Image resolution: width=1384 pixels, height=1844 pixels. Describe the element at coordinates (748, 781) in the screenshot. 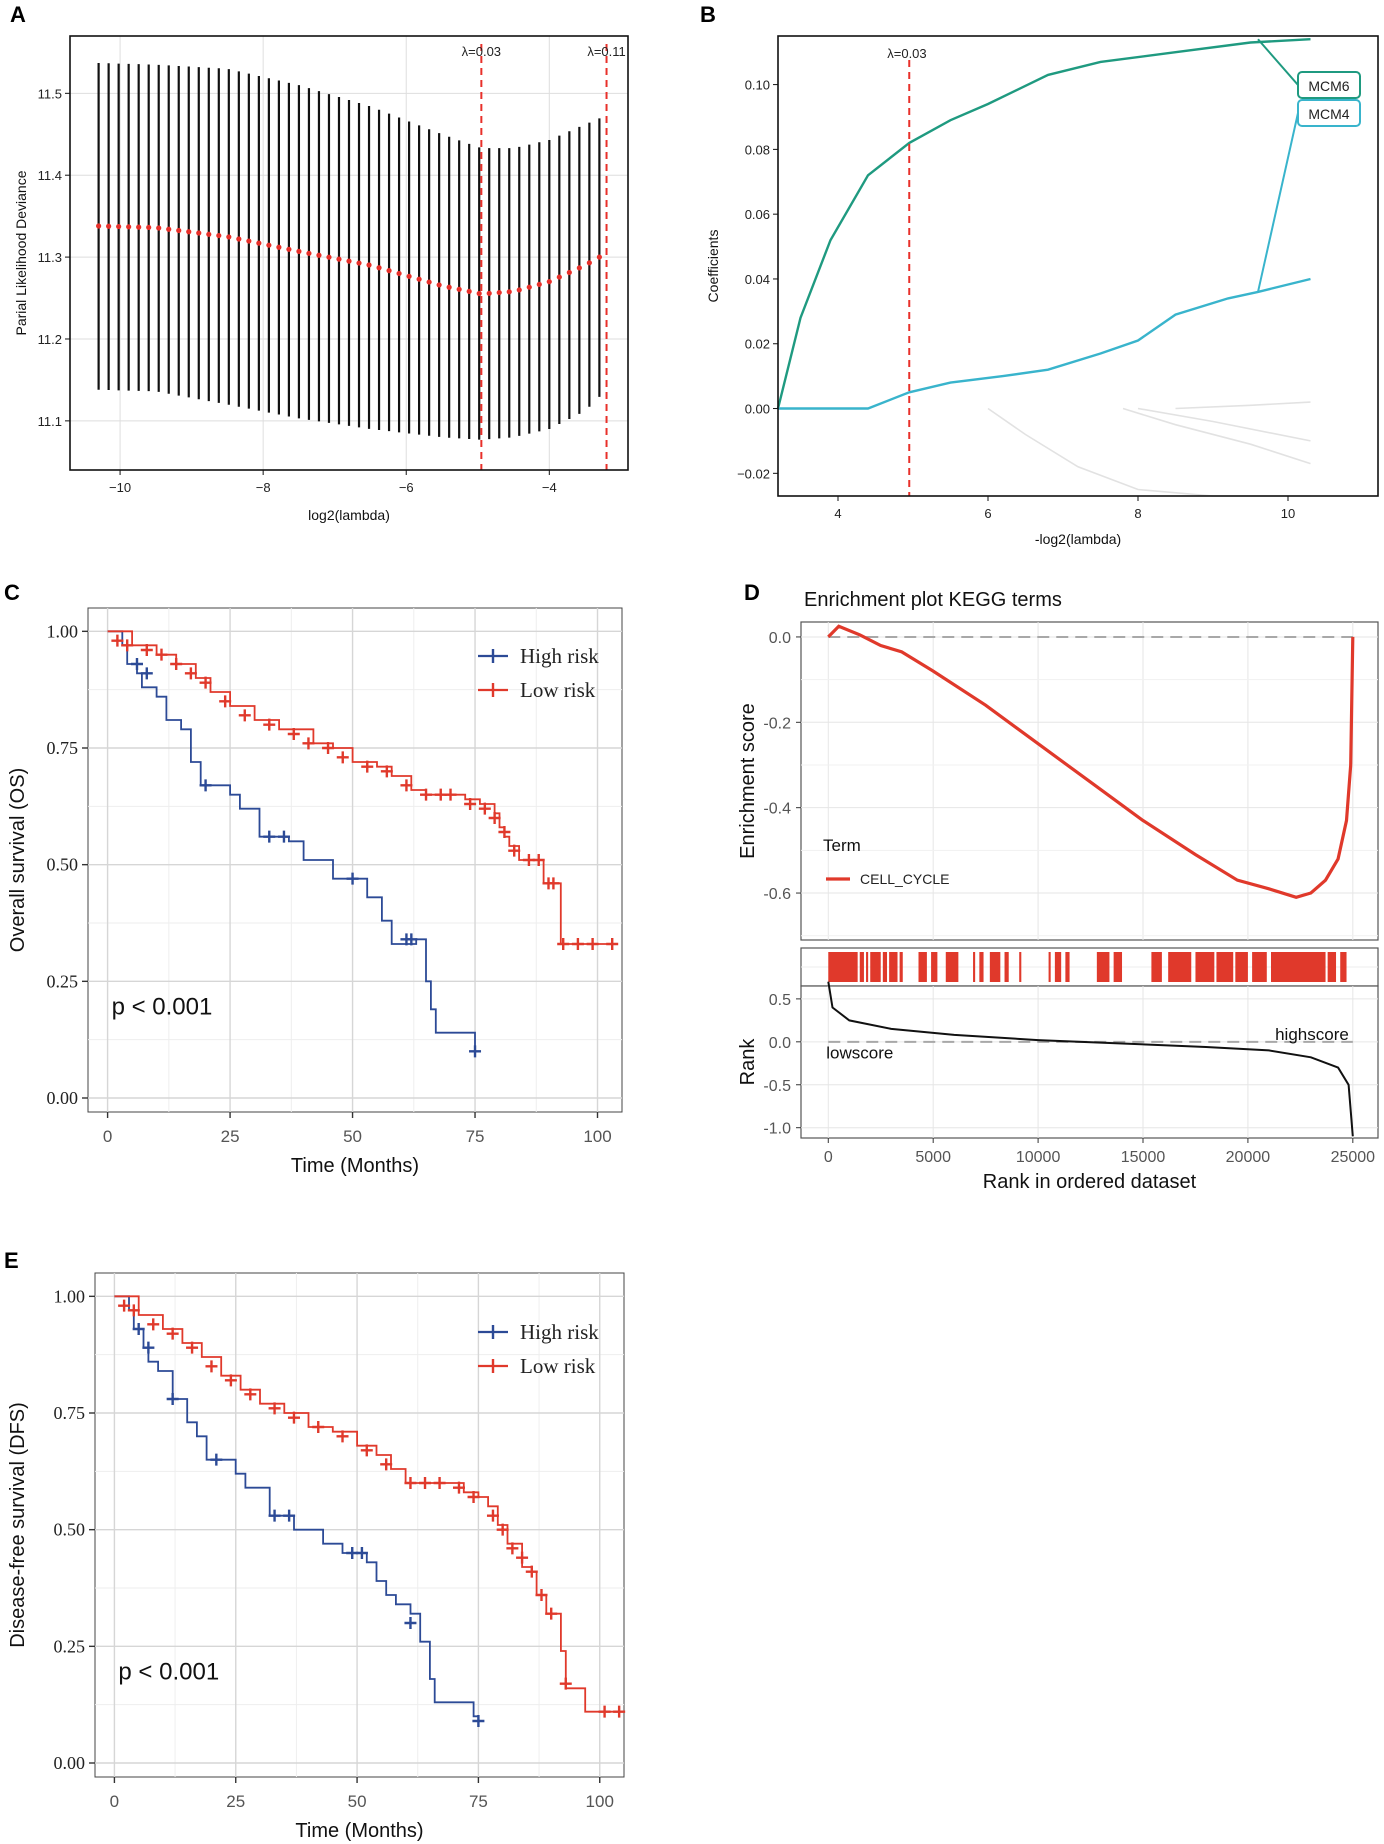

I see `panel-d-ylabel-top: Enrichment score` at that location.